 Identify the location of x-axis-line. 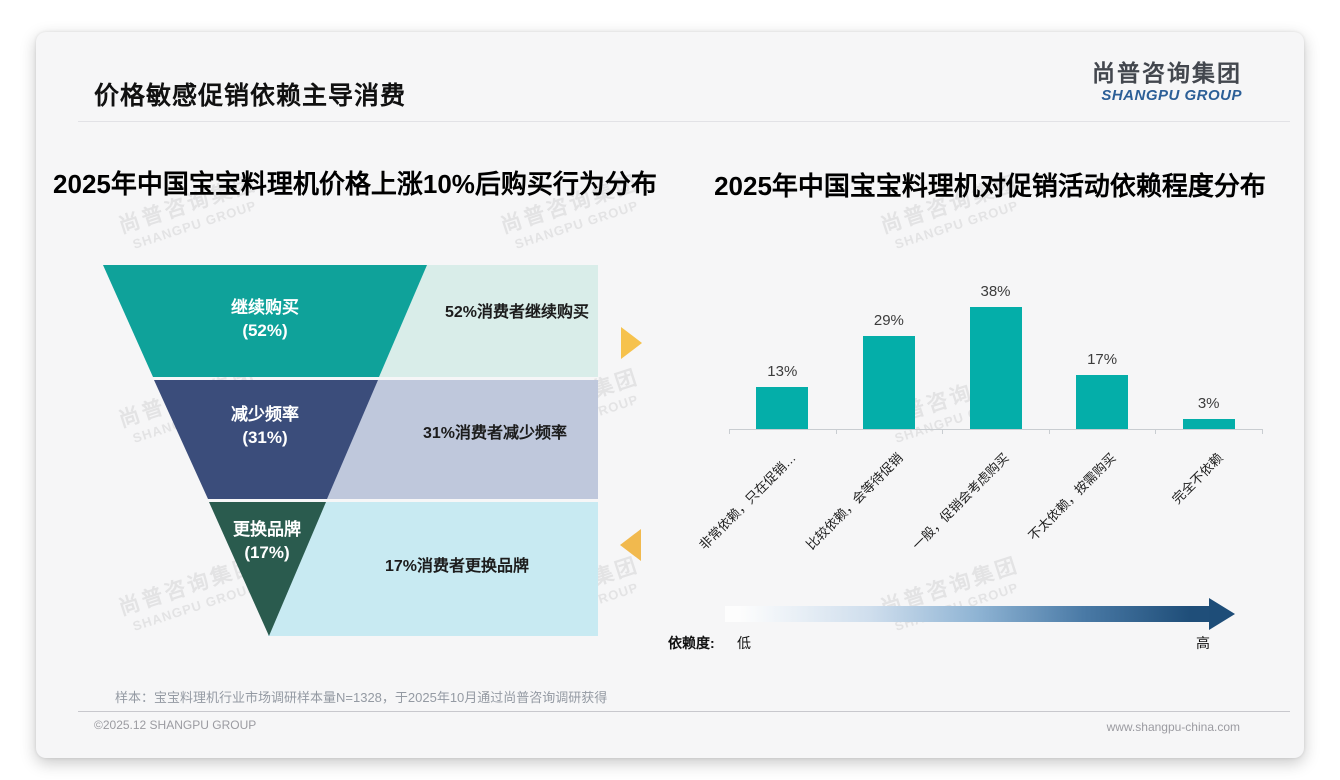
(995, 429).